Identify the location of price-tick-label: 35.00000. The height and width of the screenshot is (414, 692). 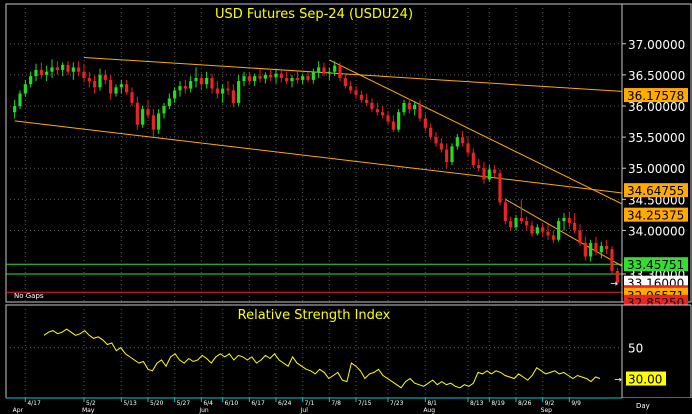
(656, 169).